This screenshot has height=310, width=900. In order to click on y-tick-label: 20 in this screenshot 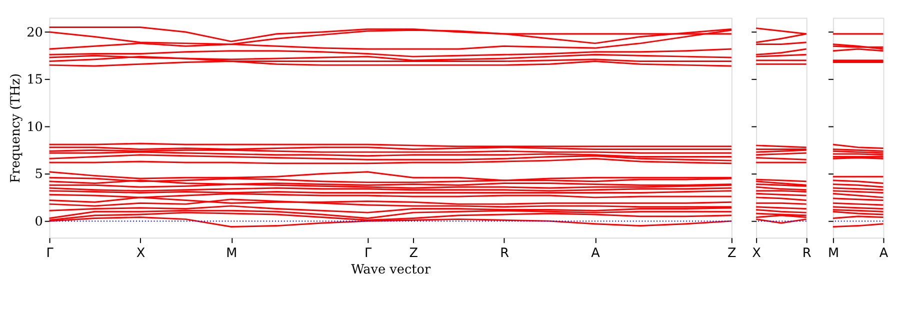, I will do `click(34, 32)`.